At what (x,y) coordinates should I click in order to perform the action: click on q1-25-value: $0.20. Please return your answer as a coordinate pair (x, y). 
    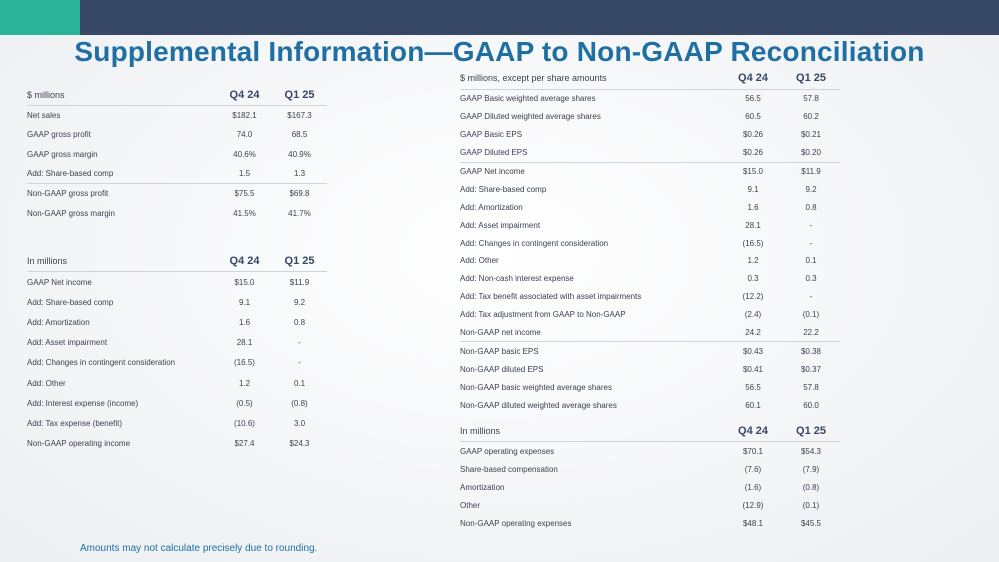
    Looking at the image, I should click on (811, 153).